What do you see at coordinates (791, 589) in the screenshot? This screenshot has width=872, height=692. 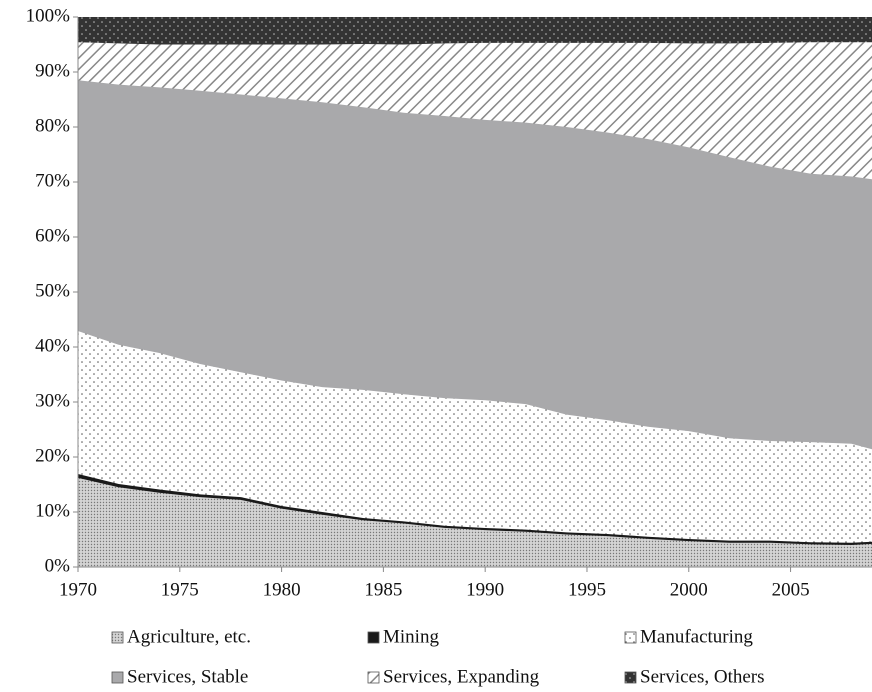 I see `x-tick-label: 2005` at bounding box center [791, 589].